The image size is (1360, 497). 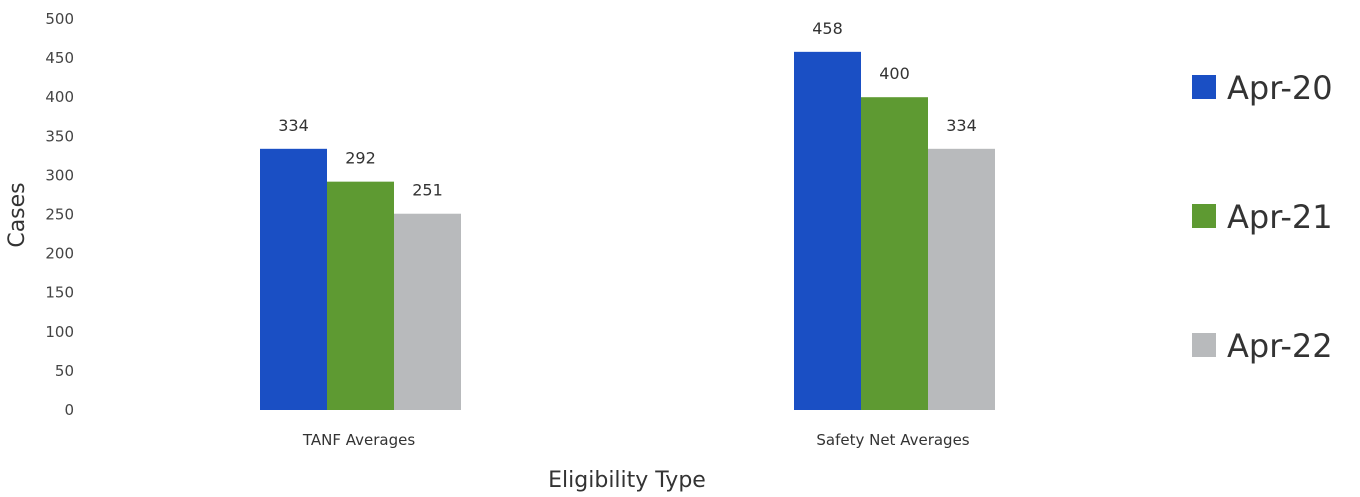 I want to click on data-label: 251, so click(x=427, y=190).